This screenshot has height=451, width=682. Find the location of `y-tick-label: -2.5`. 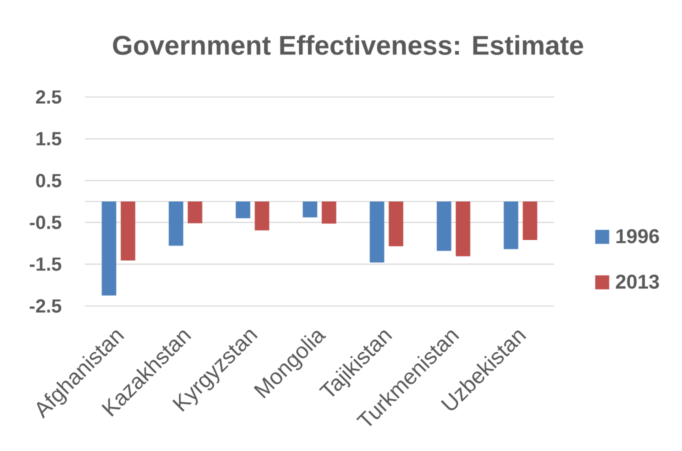

y-tick-label: -2.5 is located at coordinates (46, 306).